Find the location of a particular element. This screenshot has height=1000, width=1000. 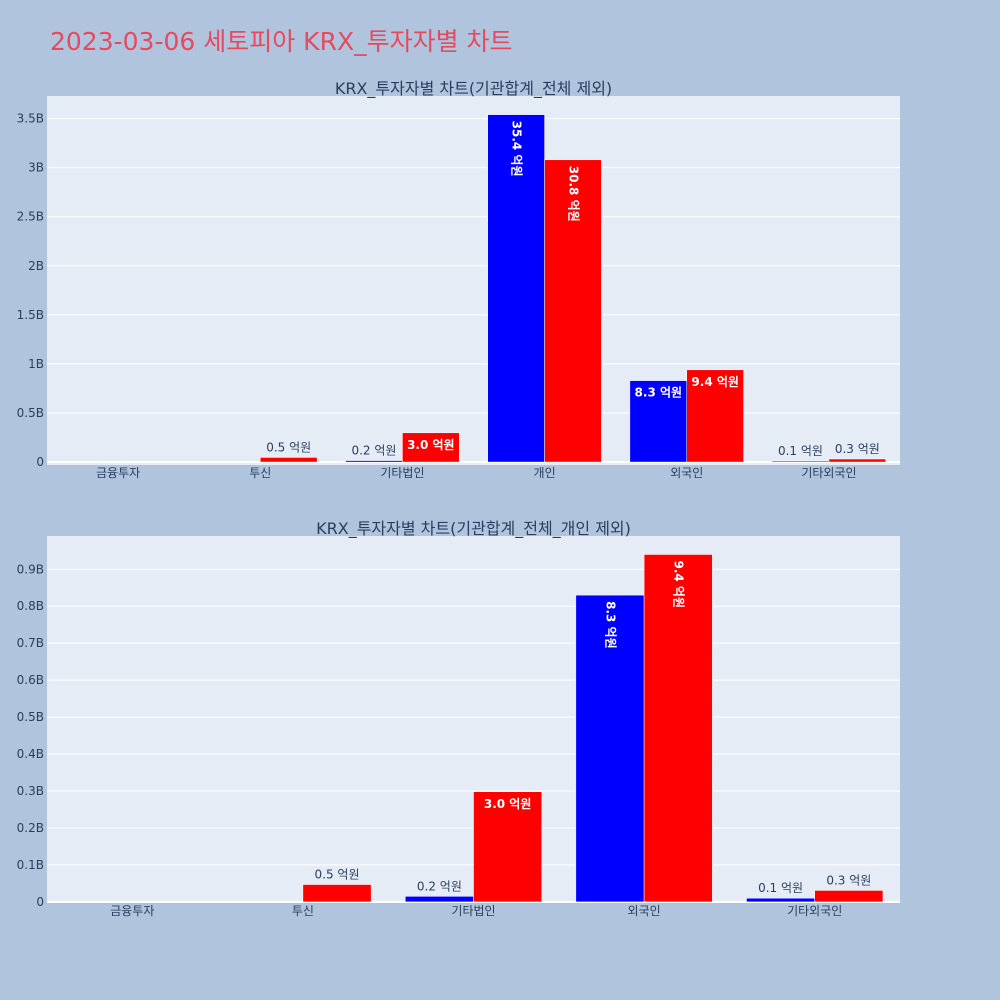

chart-title: KRX_투자자별 차트(기관합계_전체_개인 제외) is located at coordinates (473, 529).